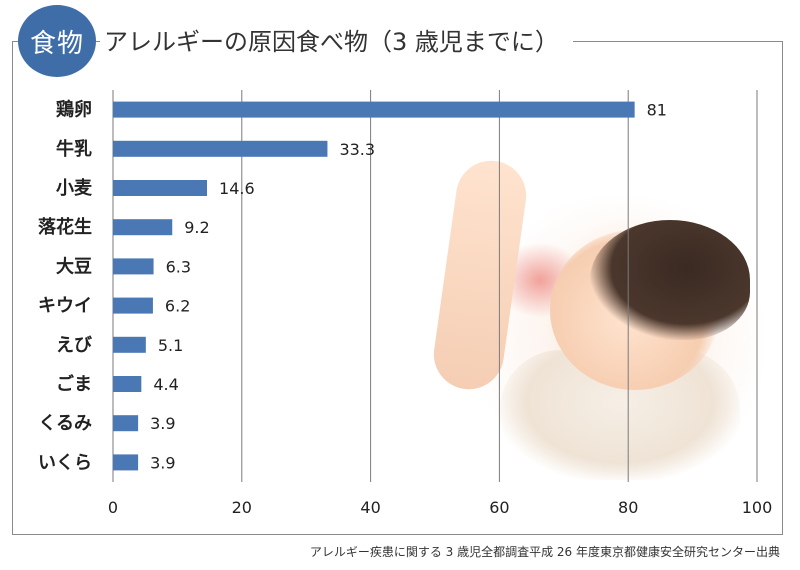  I want to click on value-label: 9.2, so click(196, 227).